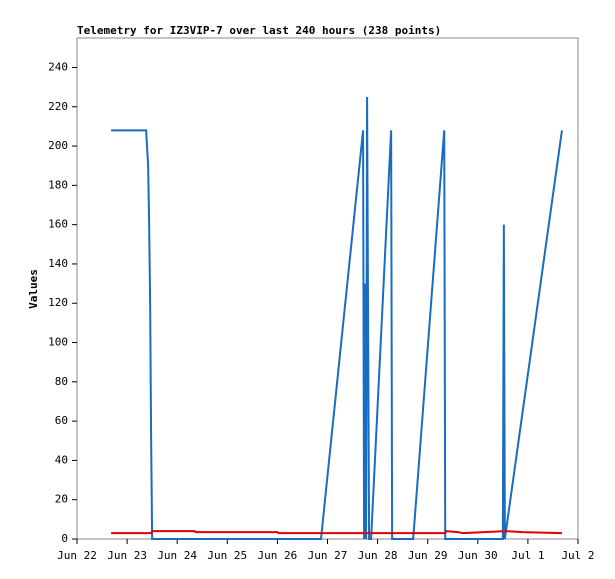 Image resolution: width=615 pixels, height=579 pixels. Describe the element at coordinates (278, 555) in the screenshot. I see `x-tick-label: Jun 26` at that location.